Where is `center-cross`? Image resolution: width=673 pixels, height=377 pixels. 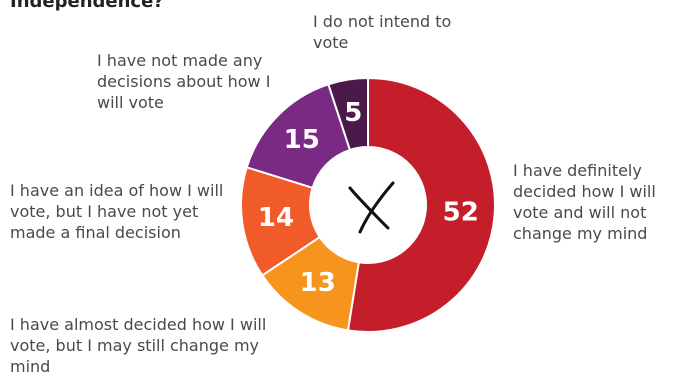 center-cross is located at coordinates (371, 207).